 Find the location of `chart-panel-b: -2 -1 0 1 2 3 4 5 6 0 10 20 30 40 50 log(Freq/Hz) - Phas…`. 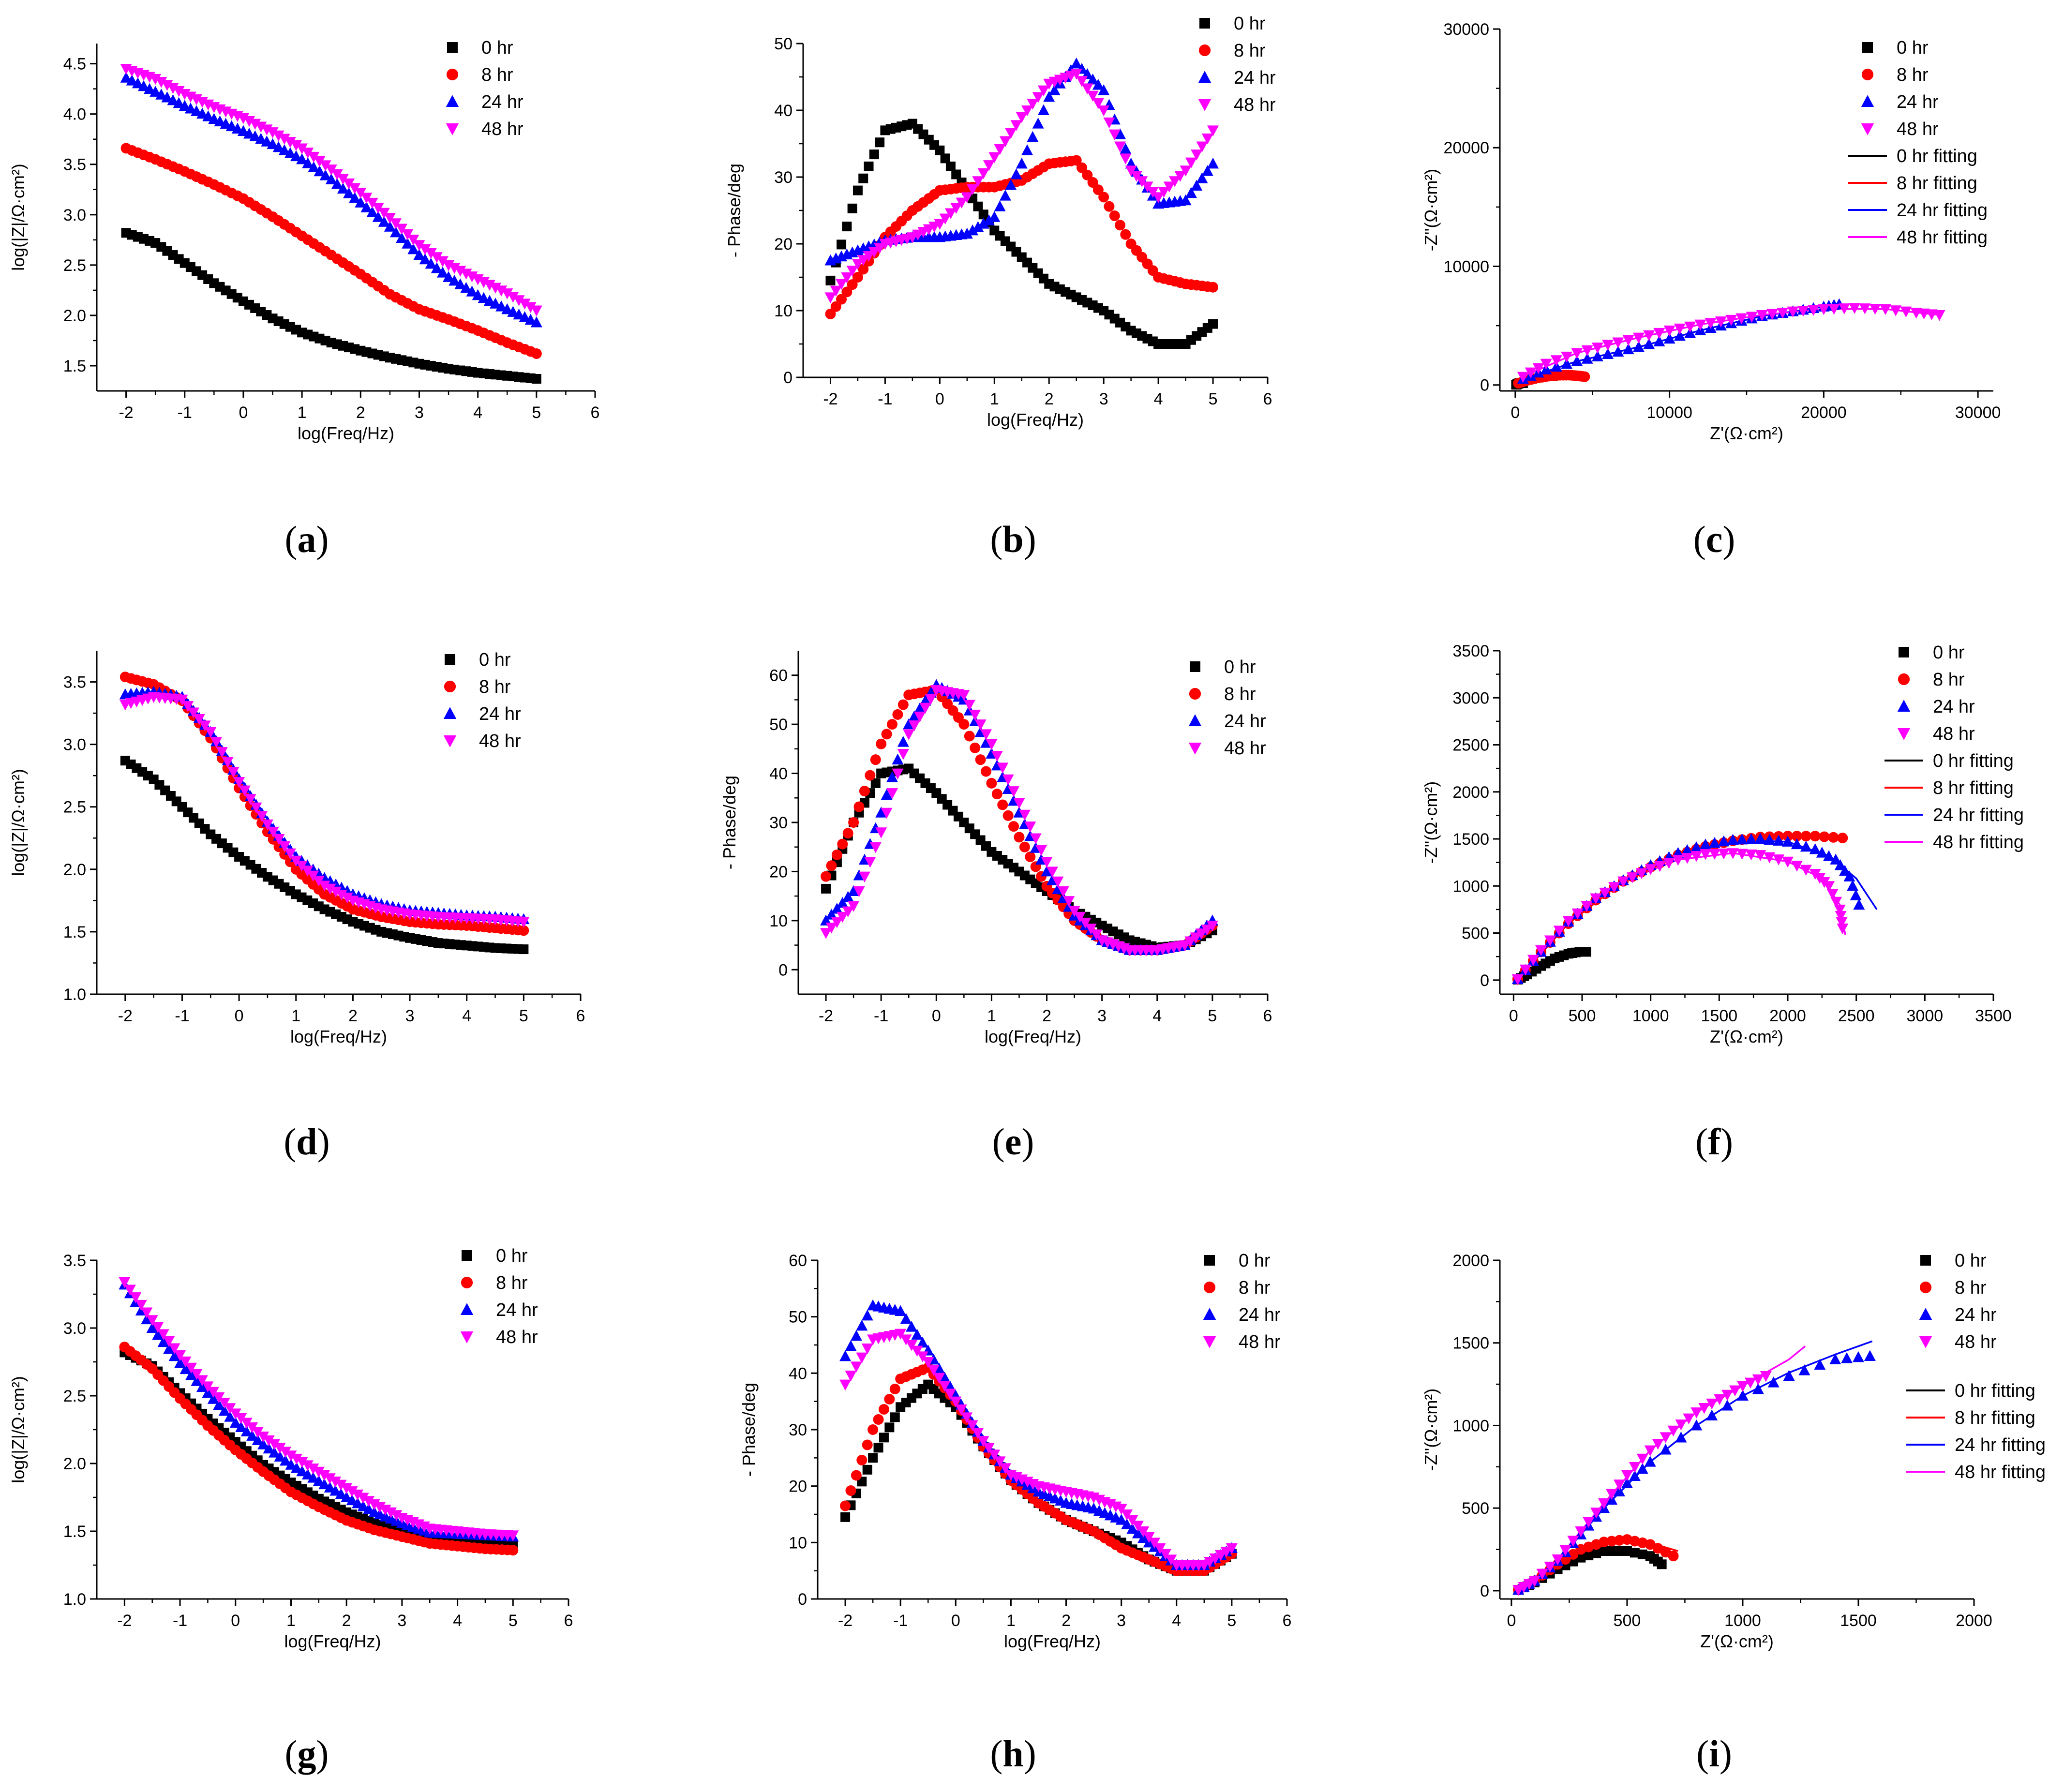

chart-panel-b: -2 -1 0 1 2 3 4 5 6 0 10 20 30 40 50 log(Freq/Hz) - Phas… is located at coordinates (1000, 222).